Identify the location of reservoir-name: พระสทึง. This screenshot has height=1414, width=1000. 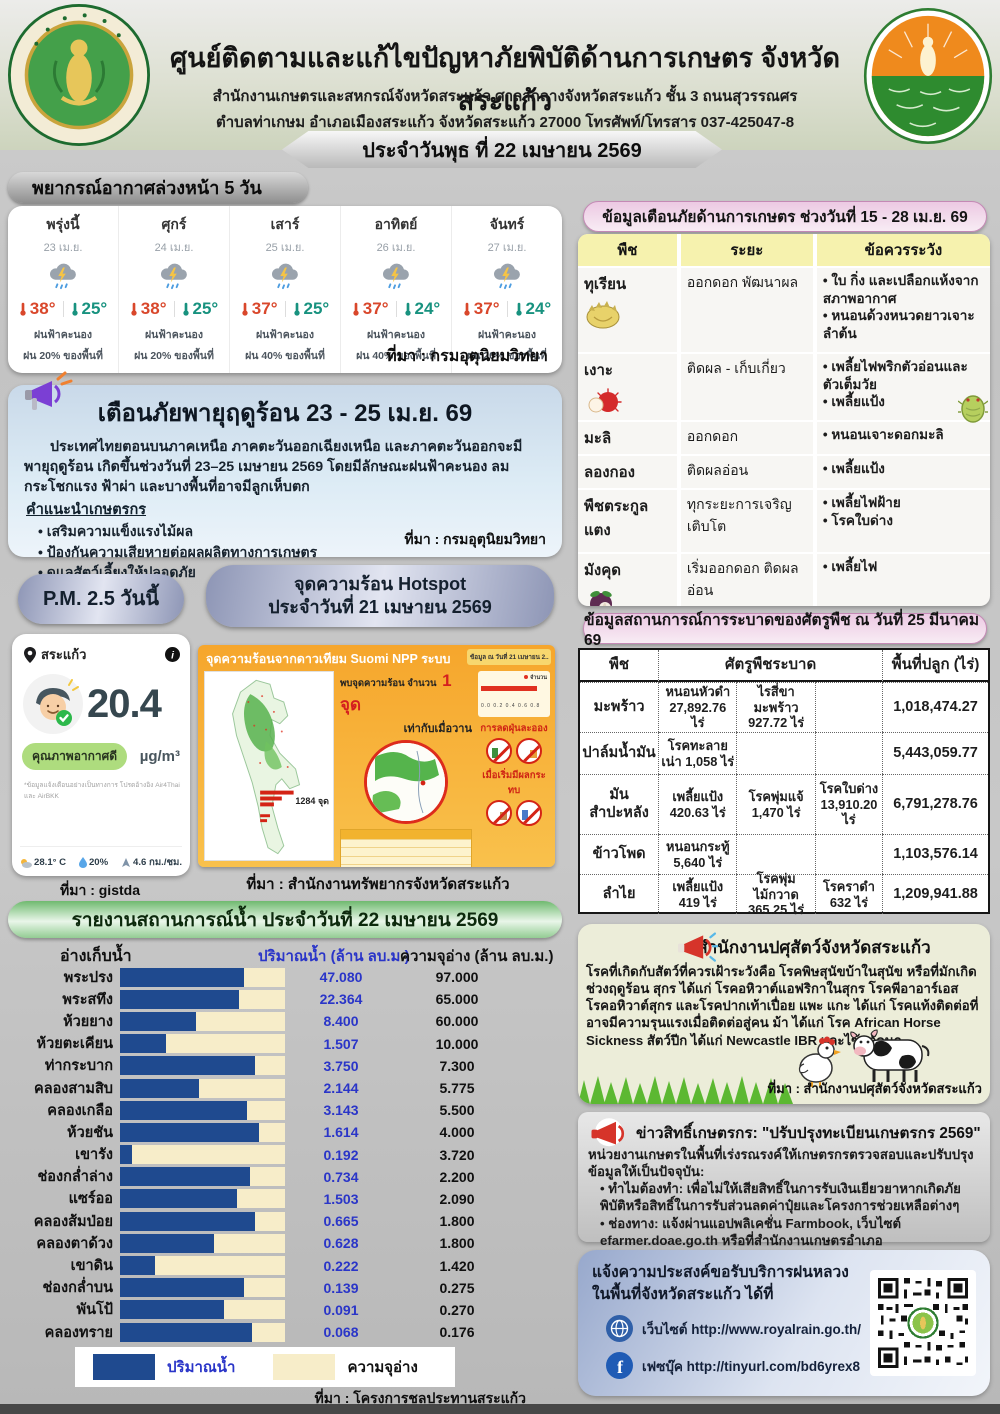
(87, 999).